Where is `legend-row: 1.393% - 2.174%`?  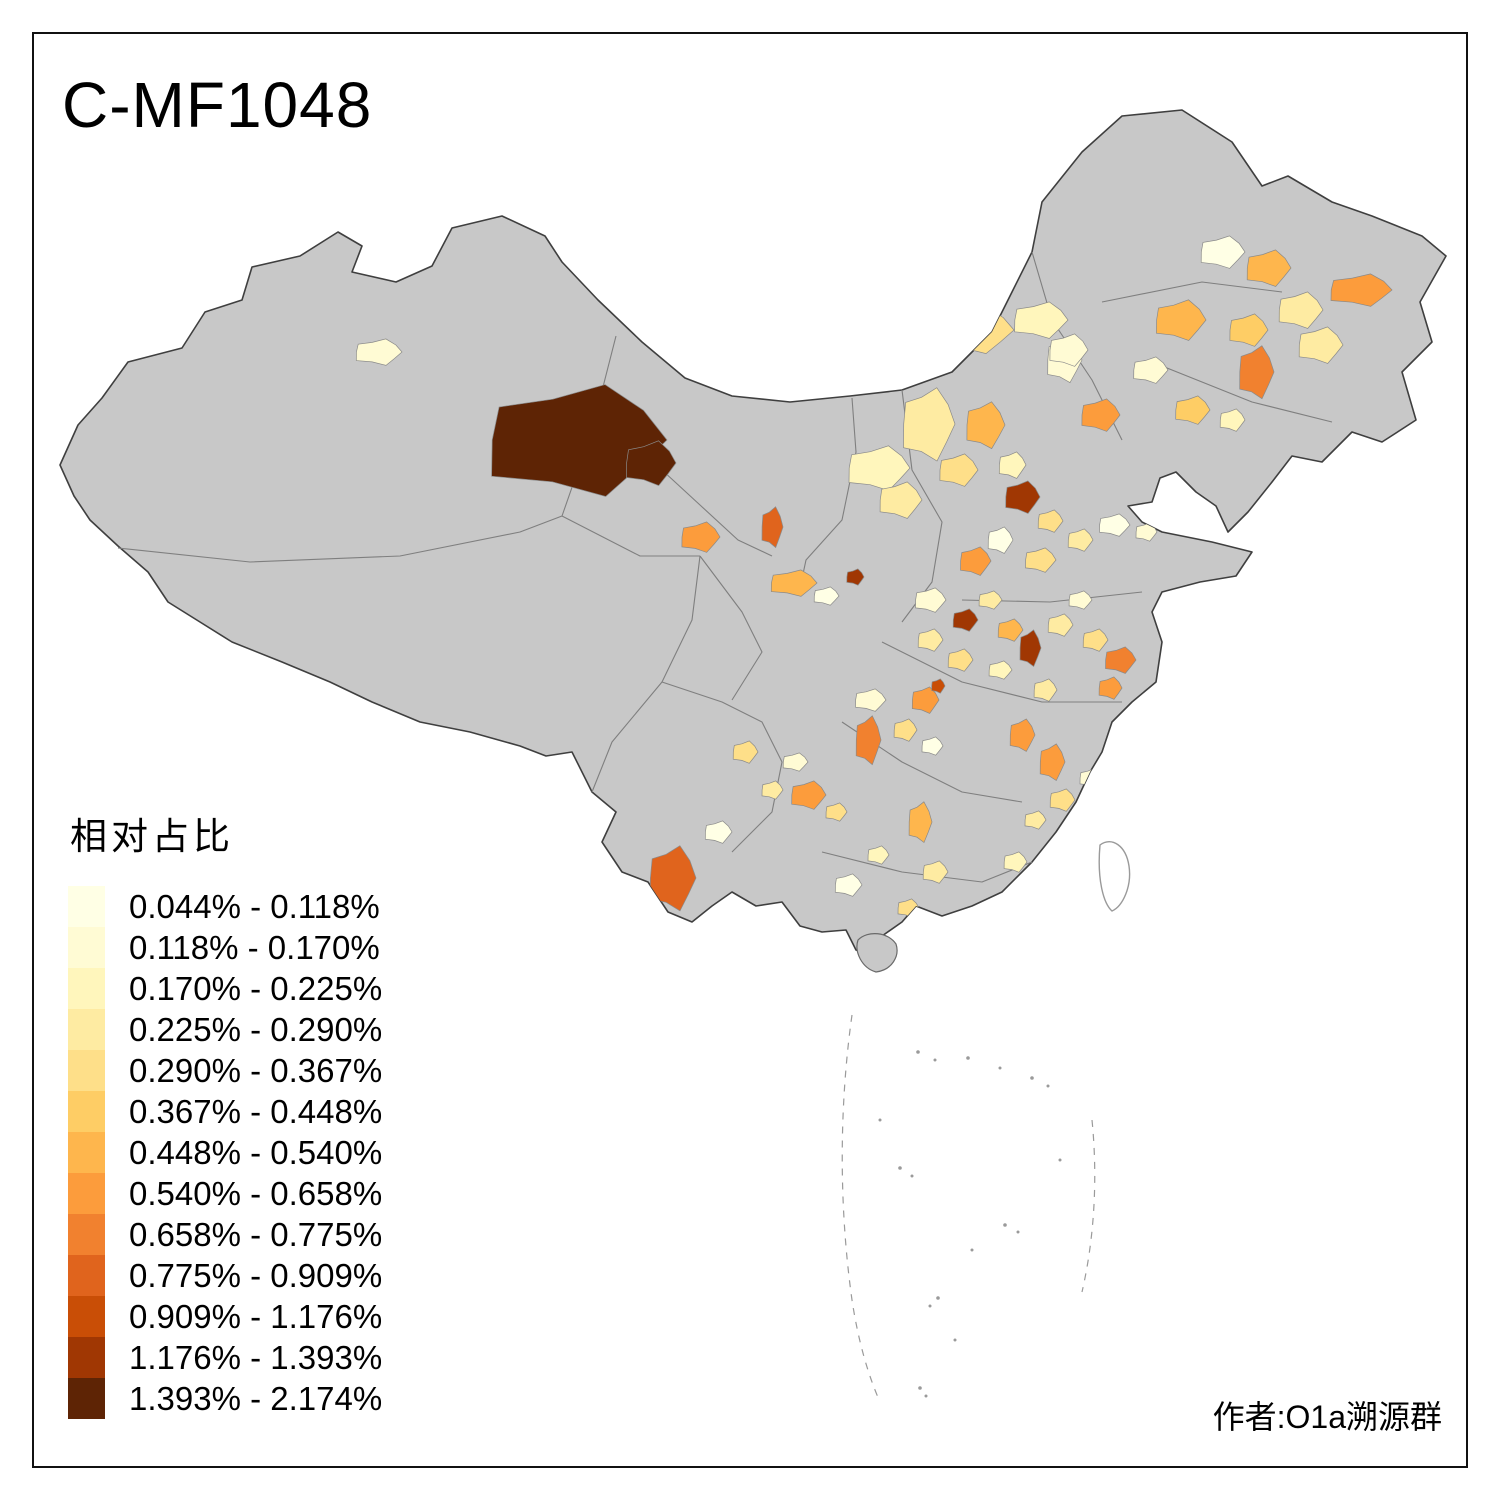 legend-row: 1.393% - 2.174% is located at coordinates (225, 1398).